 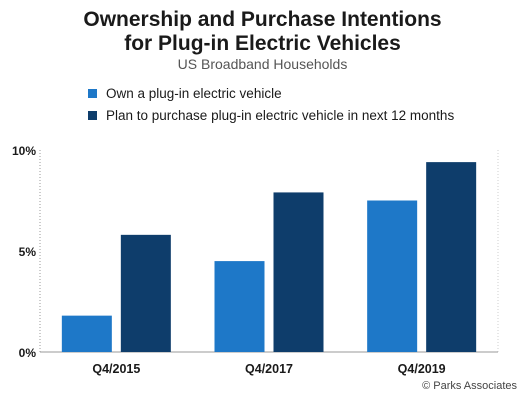 I want to click on y-tick-label: 0%, so click(x=28, y=353).